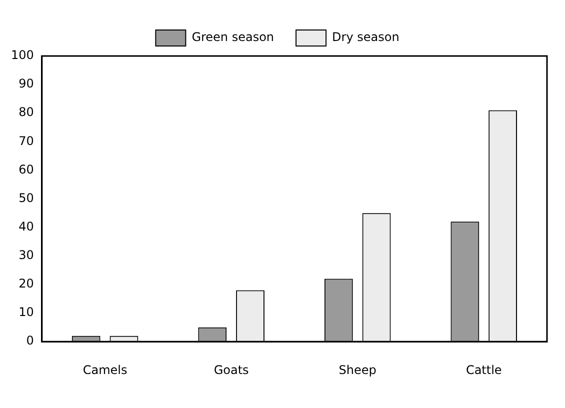 This screenshot has height=408, width=565. Describe the element at coordinates (484, 369) in the screenshot. I see `x-tick-label: Cattle` at that location.